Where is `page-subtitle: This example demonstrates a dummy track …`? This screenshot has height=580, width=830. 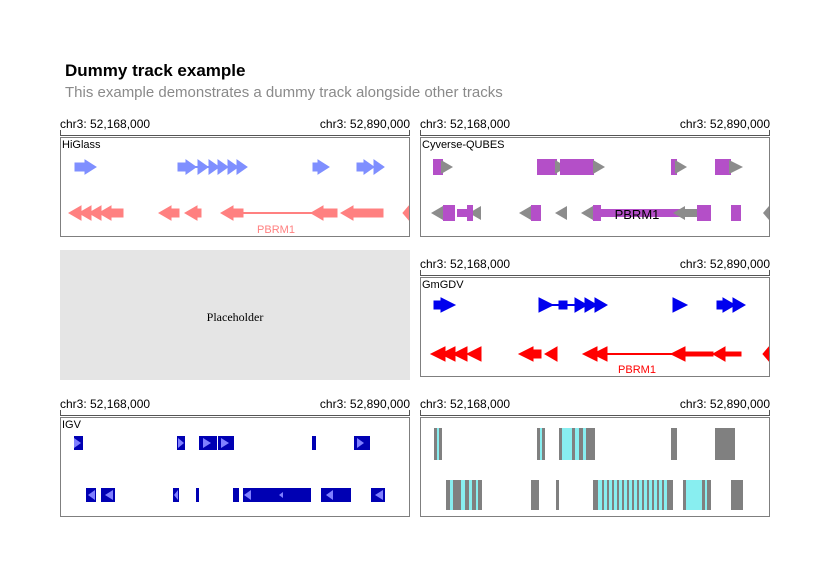
page-subtitle: This example demonstrates a dummy track … is located at coordinates (284, 92).